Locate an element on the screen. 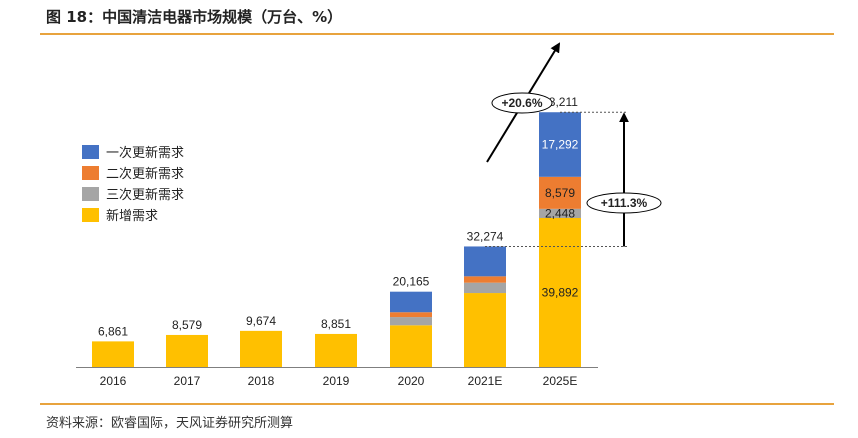  bar-segment-2021E-一次更新需求 is located at coordinates (485, 261).